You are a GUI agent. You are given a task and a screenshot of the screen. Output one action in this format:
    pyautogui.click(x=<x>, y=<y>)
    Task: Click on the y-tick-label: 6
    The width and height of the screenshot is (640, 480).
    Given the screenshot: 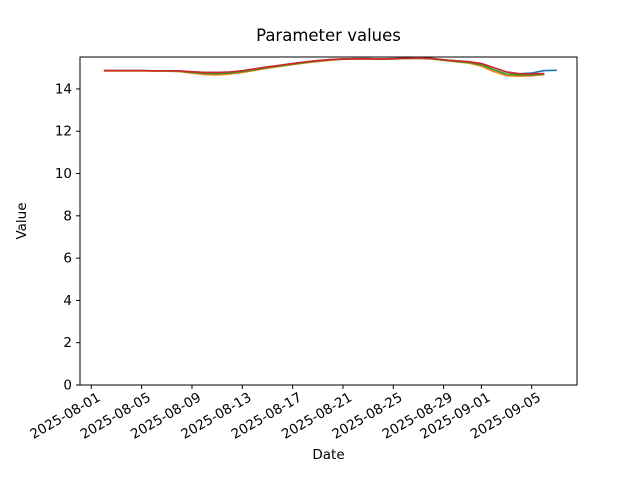 What is the action you would take?
    pyautogui.click(x=67, y=259)
    